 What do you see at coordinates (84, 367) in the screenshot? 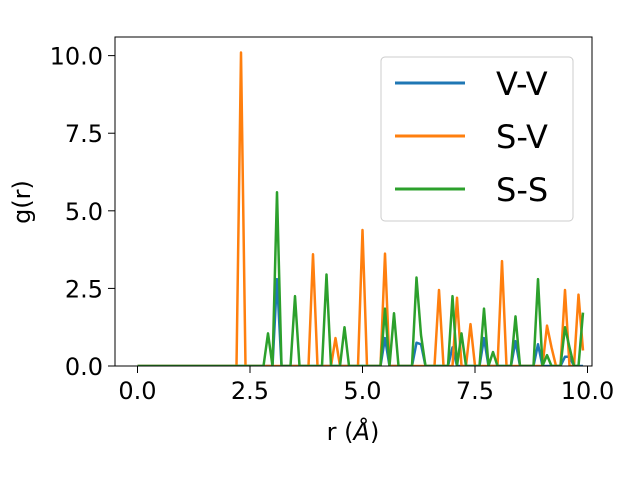
I see `y-tick-label: 0.0` at bounding box center [84, 367].